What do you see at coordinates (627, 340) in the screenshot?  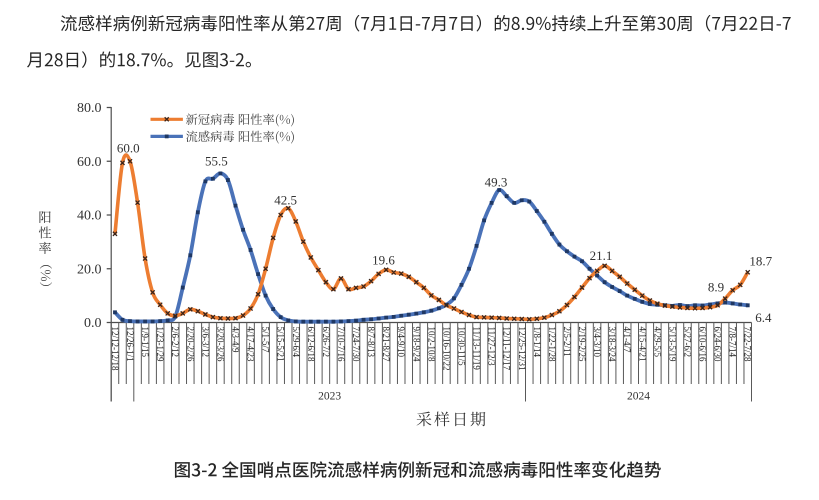 I see `svg-text: 4/1-4/7` at bounding box center [627, 340].